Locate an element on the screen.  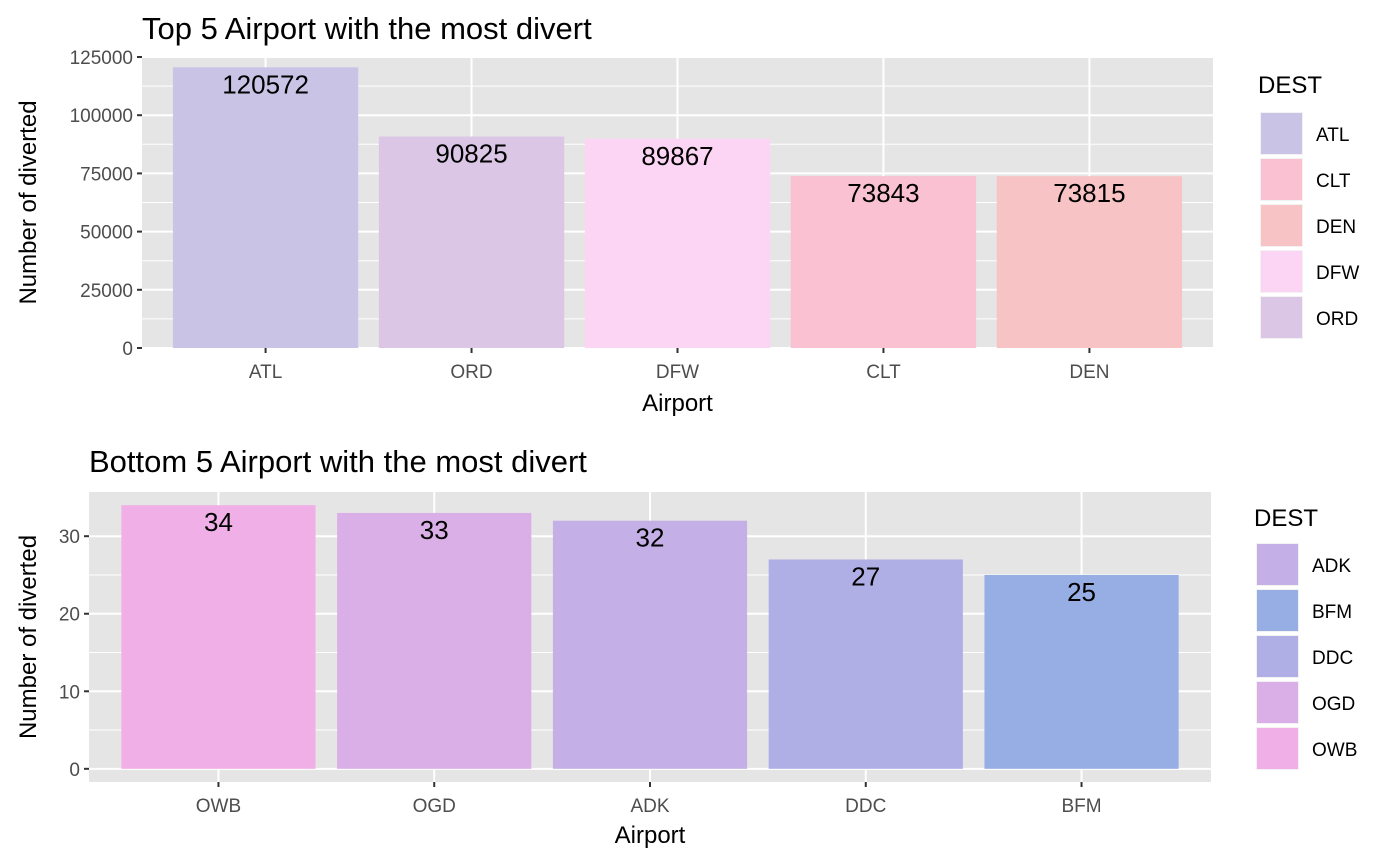
chart-title: Top 5 Airport with the most divert is located at coordinates (367, 28).